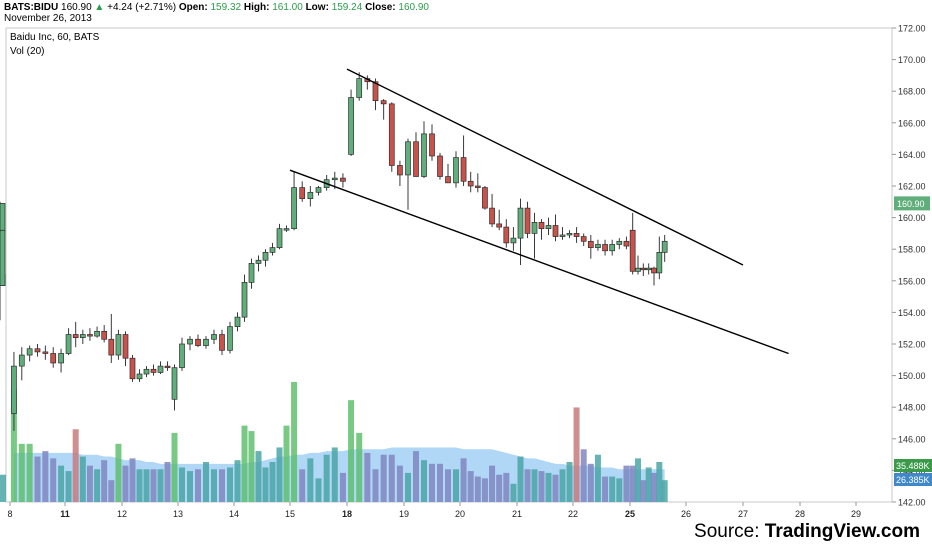 Image resolution: width=932 pixels, height=550 pixels. What do you see at coordinates (517, 514) in the screenshot?
I see `time-tick-label: 21` at bounding box center [517, 514].